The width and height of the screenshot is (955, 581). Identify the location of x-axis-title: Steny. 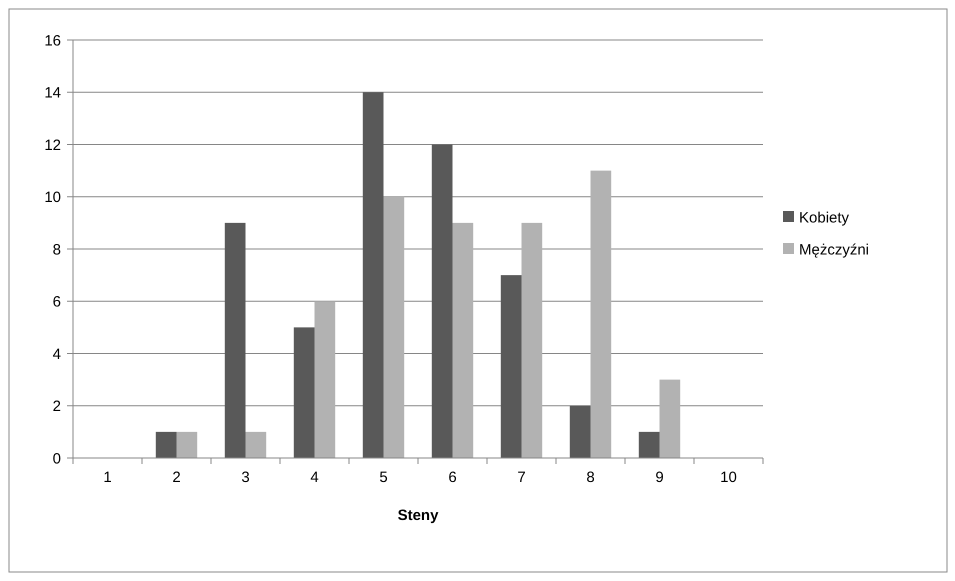
(419, 515).